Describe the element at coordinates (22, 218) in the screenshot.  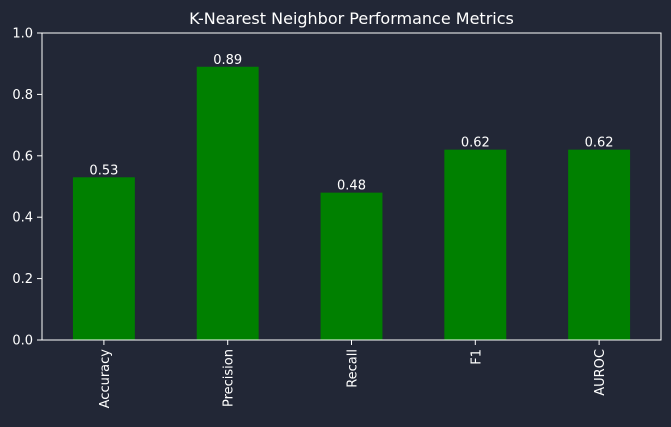
I see `y-tick-label-2: 0.4` at that location.